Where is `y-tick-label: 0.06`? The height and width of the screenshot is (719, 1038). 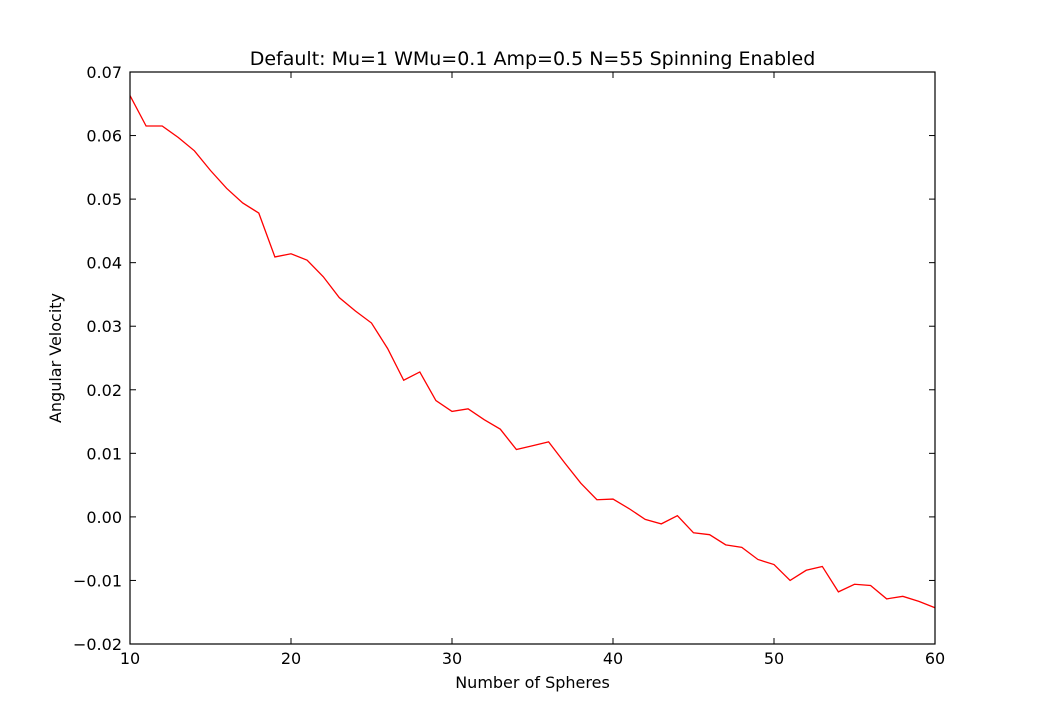
y-tick-label: 0.06 is located at coordinates (104, 136).